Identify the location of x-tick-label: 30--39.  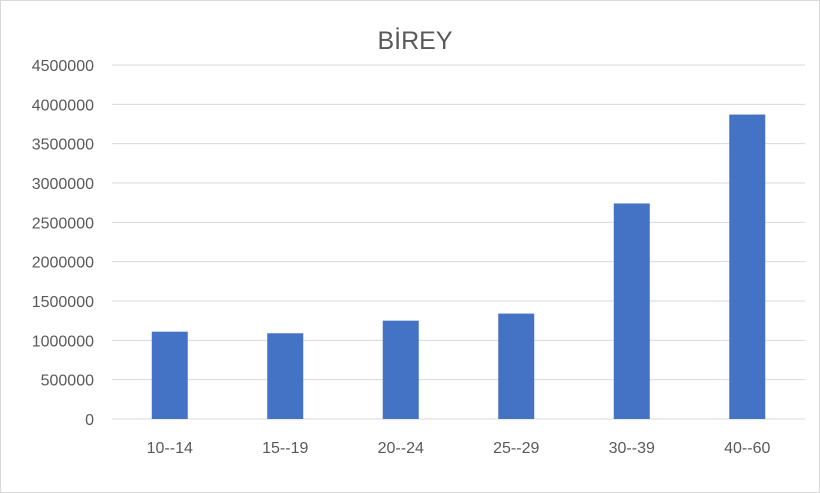
(632, 448).